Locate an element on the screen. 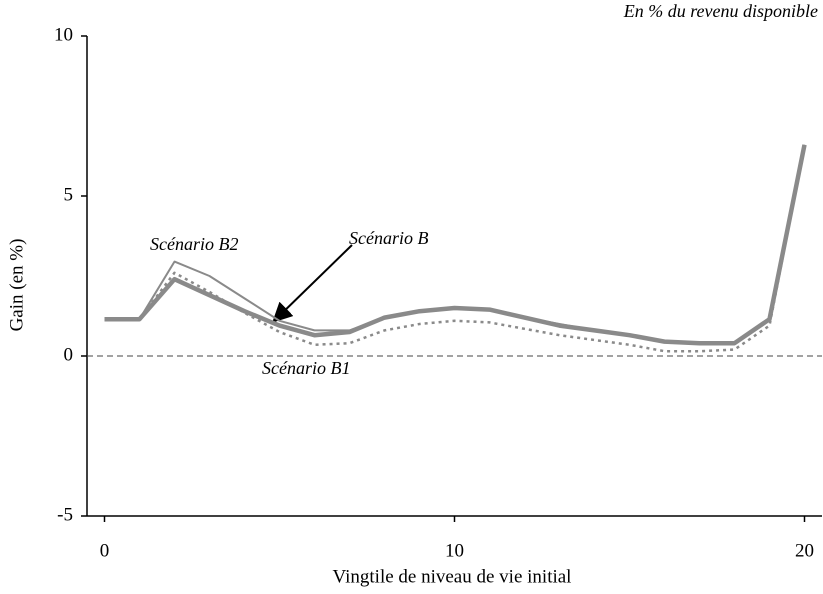 The image size is (823, 594). y-tick-label: 10 is located at coordinates (63, 34).